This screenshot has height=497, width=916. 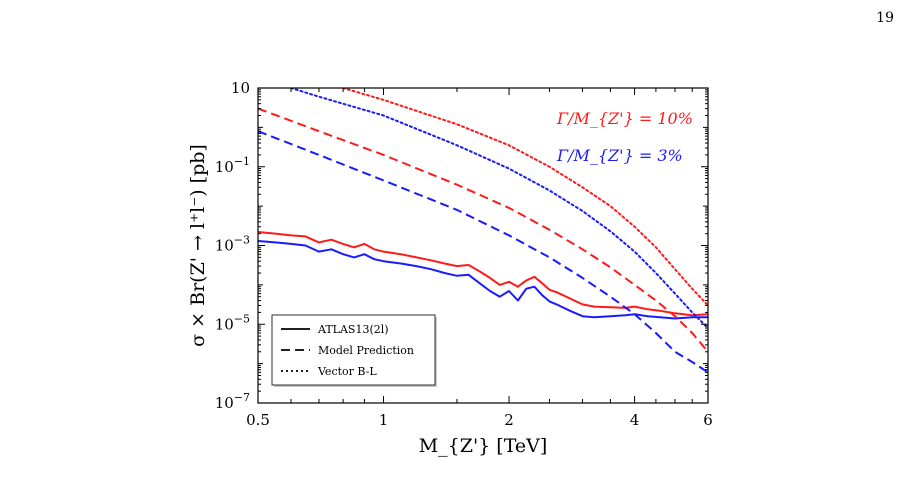 What do you see at coordinates (347, 371) in the screenshot?
I see `legend-label: Vector B-L` at bounding box center [347, 371].